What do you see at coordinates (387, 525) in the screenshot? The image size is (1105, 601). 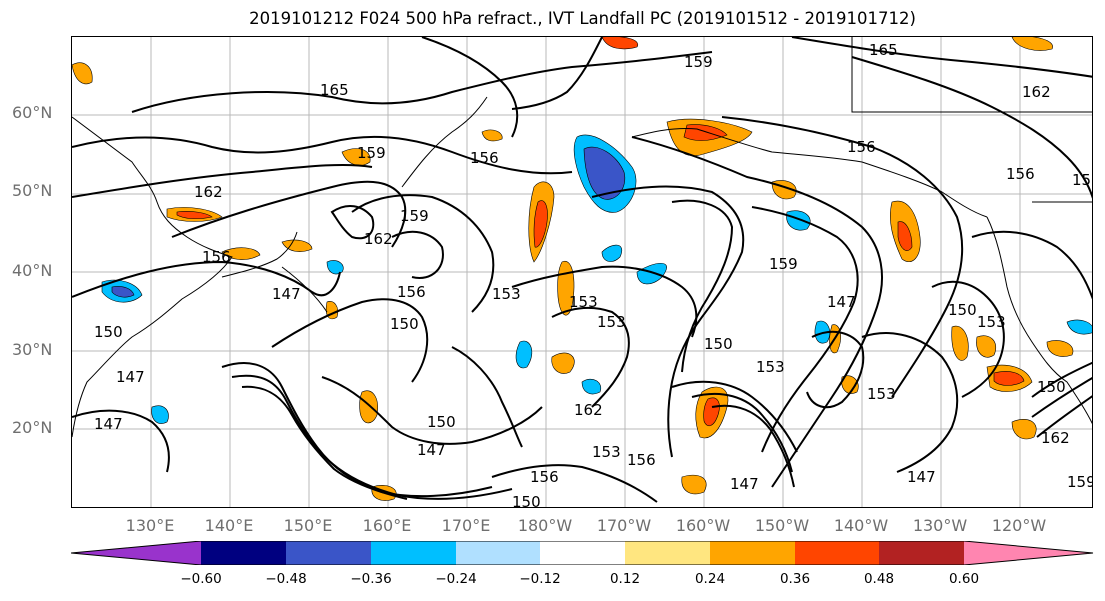 I see `lon-label-160e: 160°E` at bounding box center [387, 525].